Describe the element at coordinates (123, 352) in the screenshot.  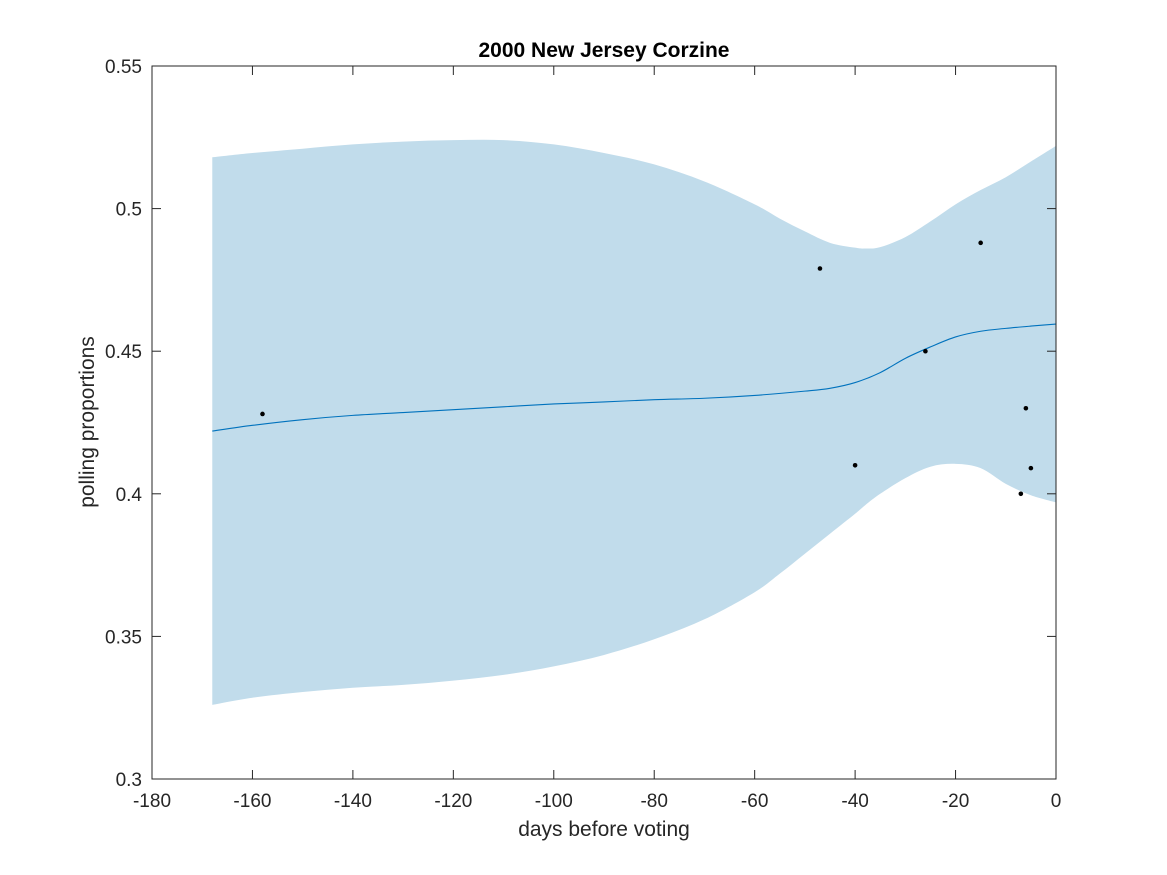
I see `y-tick-label: 0.45` at that location.